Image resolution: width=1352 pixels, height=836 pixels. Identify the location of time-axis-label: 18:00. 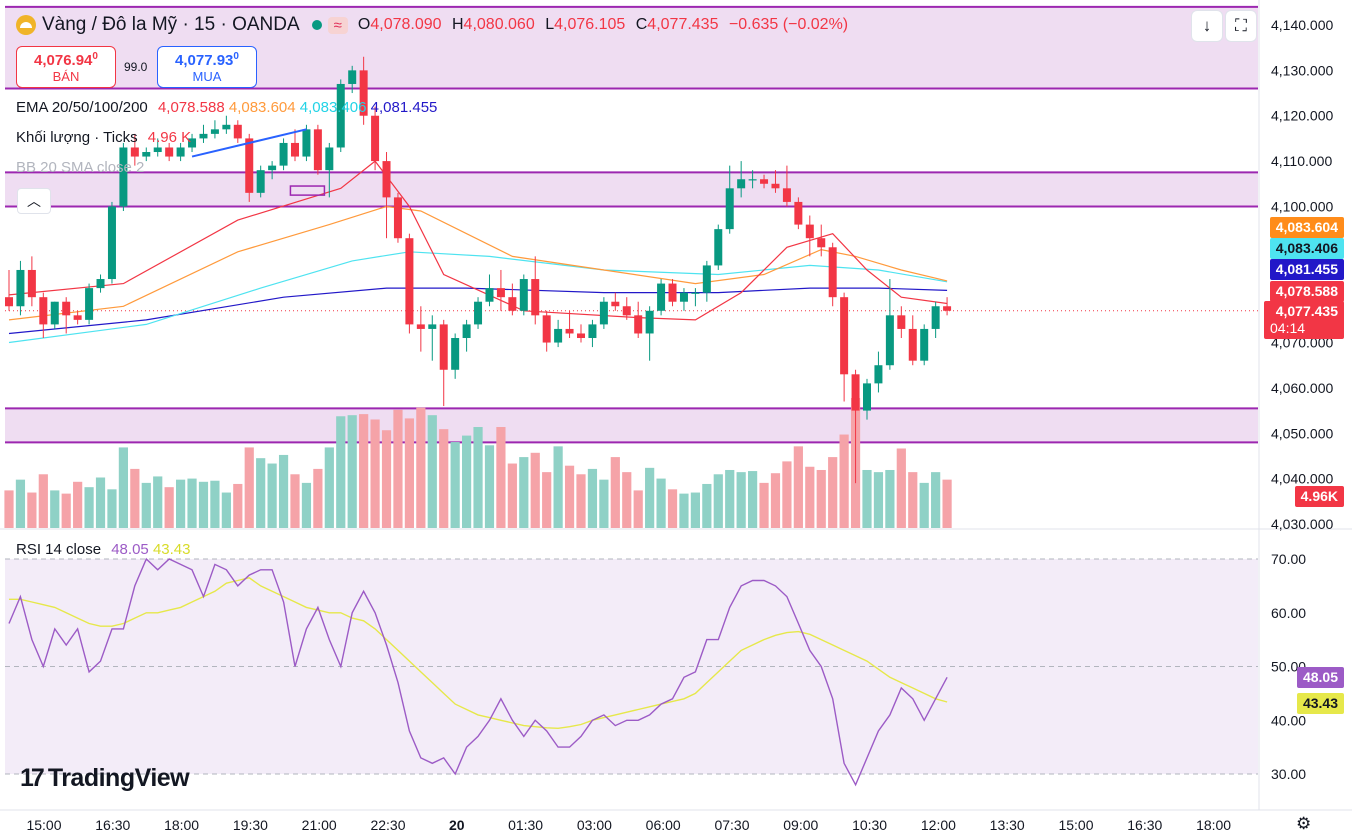
(1213, 825).